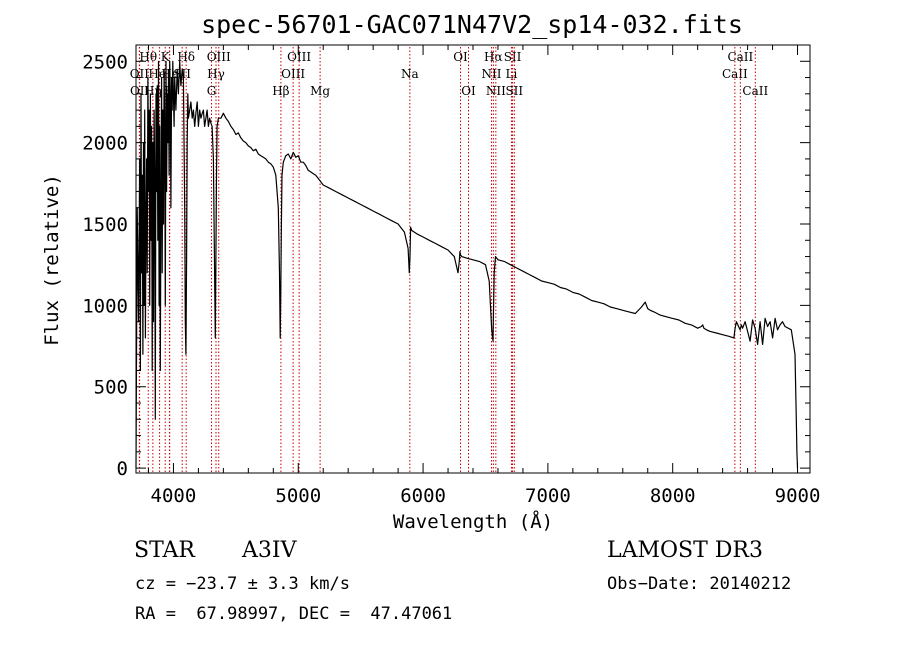 The width and height of the screenshot is (900, 649). What do you see at coordinates (216, 74) in the screenshot?
I see `line-label-11: Hγ` at bounding box center [216, 74].